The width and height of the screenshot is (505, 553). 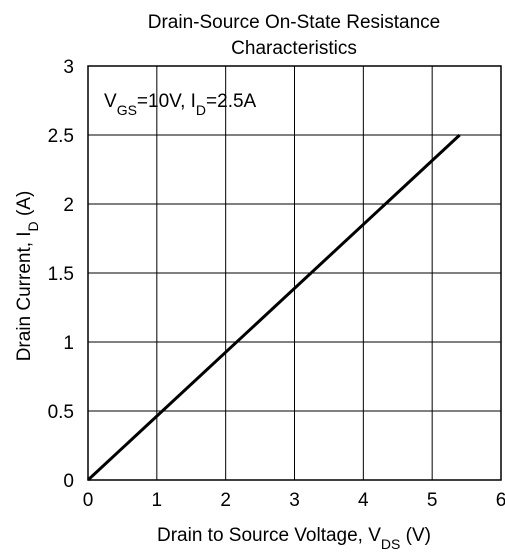 I want to click on y-tick-label: 0, so click(x=68, y=481).